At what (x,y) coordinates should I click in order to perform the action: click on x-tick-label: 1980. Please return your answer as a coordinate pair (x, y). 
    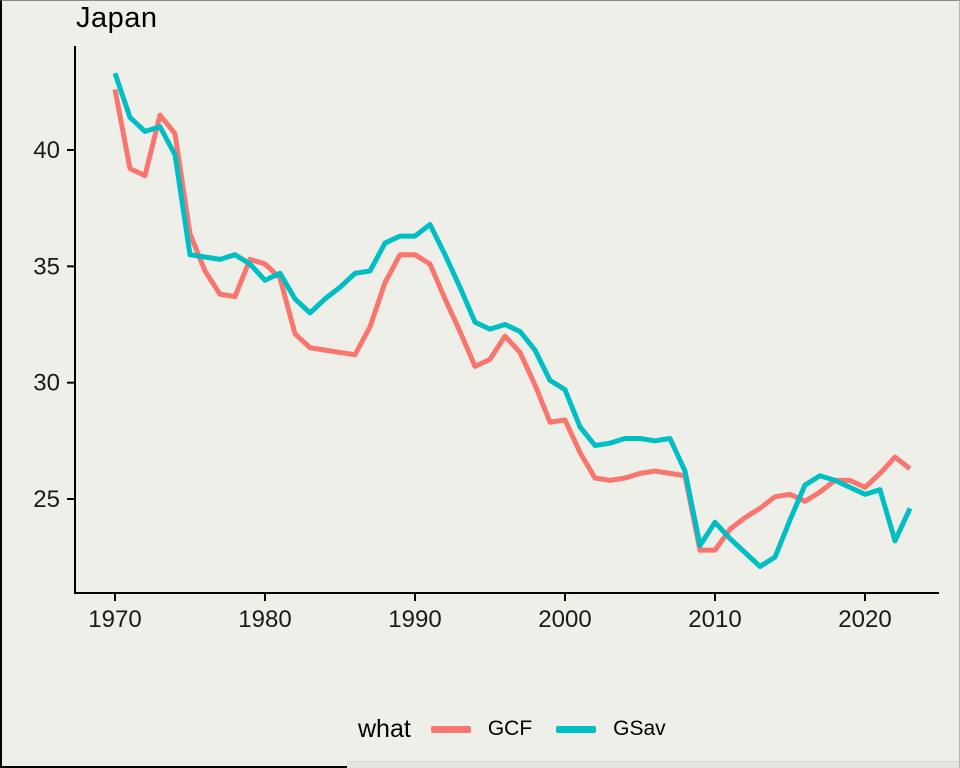
    Looking at the image, I should click on (264, 619).